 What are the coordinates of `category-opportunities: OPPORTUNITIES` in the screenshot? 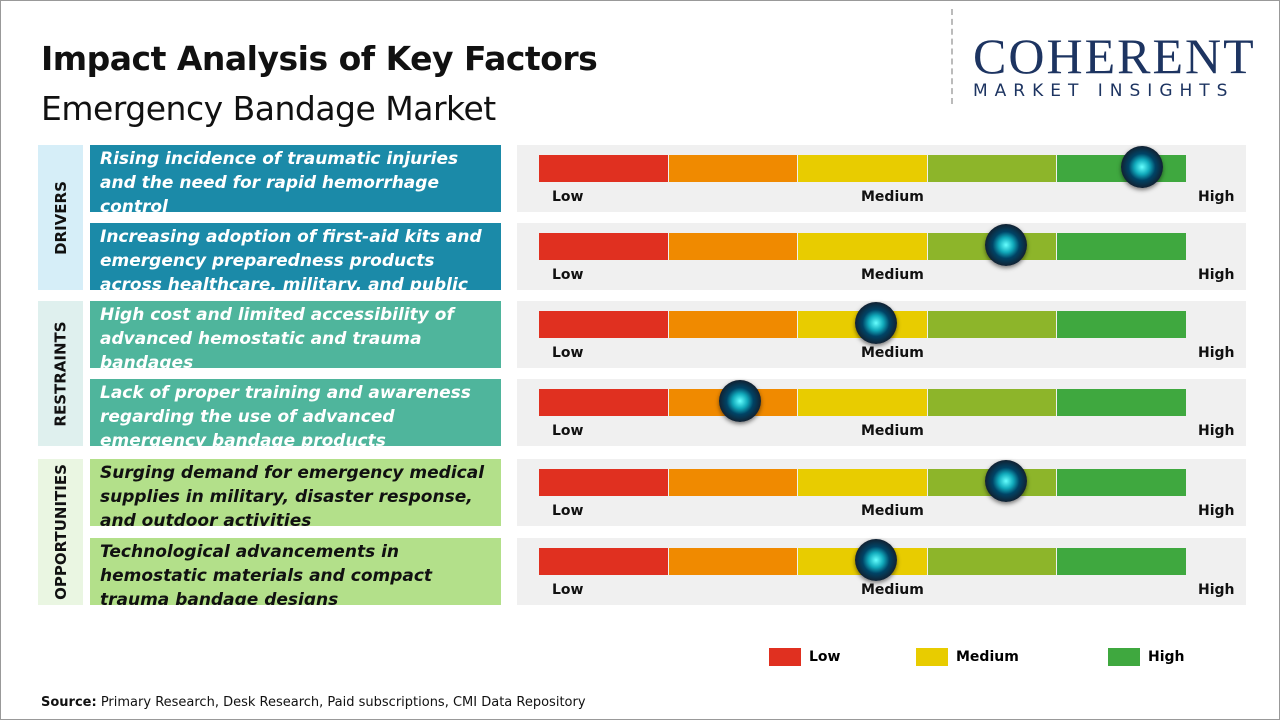 It's located at (60, 532).